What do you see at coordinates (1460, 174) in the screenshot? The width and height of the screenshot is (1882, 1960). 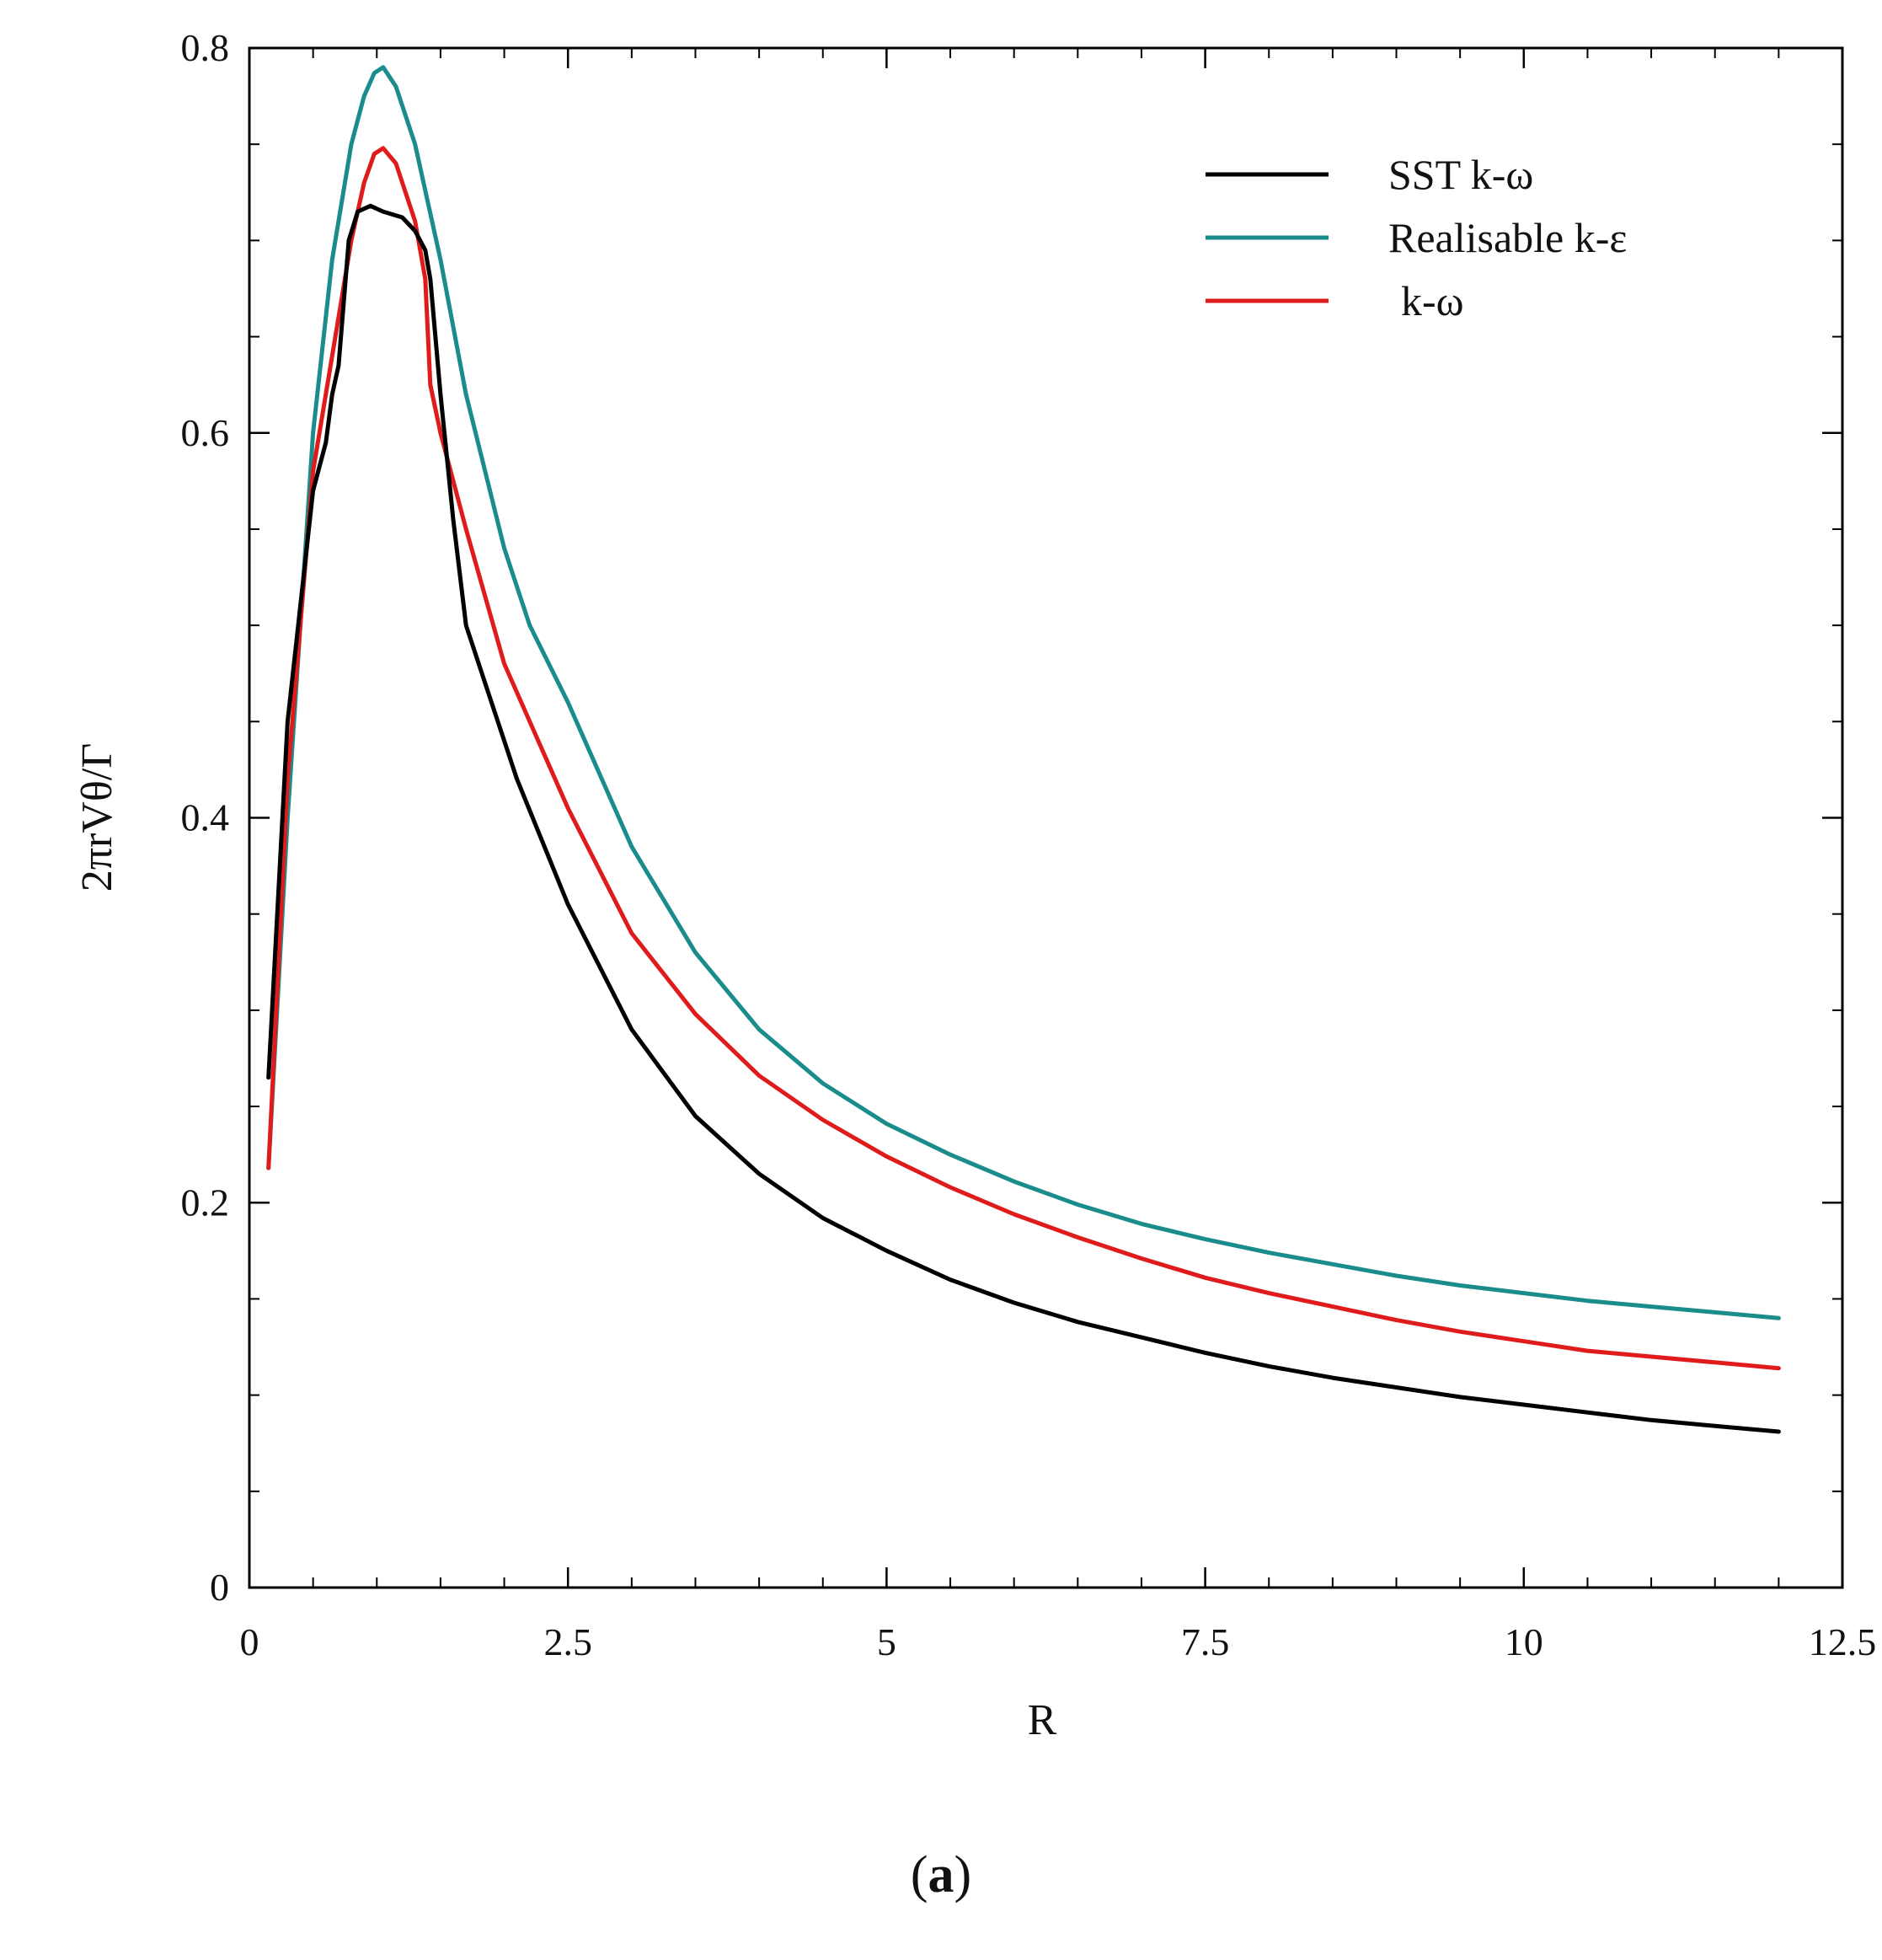 I see `legend-label: SST k-ω` at bounding box center [1460, 174].